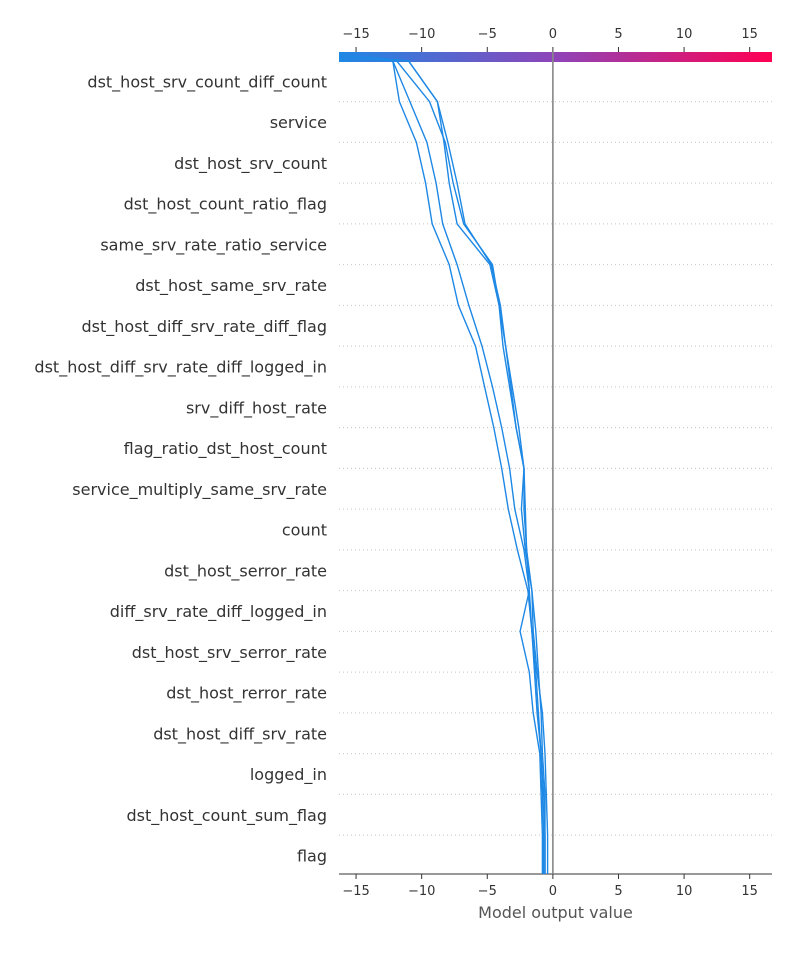 The height and width of the screenshot is (955, 800). Describe the element at coordinates (225, 205) in the screenshot. I see `feature-label: dst_host_count_ratio_flag` at that location.